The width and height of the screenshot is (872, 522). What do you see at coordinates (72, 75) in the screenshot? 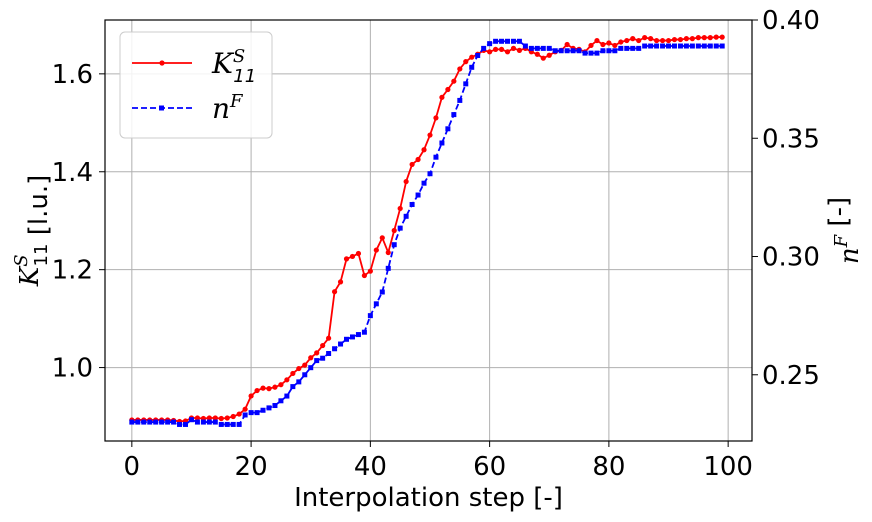
I see `y-left-tick-label: 1.6` at bounding box center [72, 75].